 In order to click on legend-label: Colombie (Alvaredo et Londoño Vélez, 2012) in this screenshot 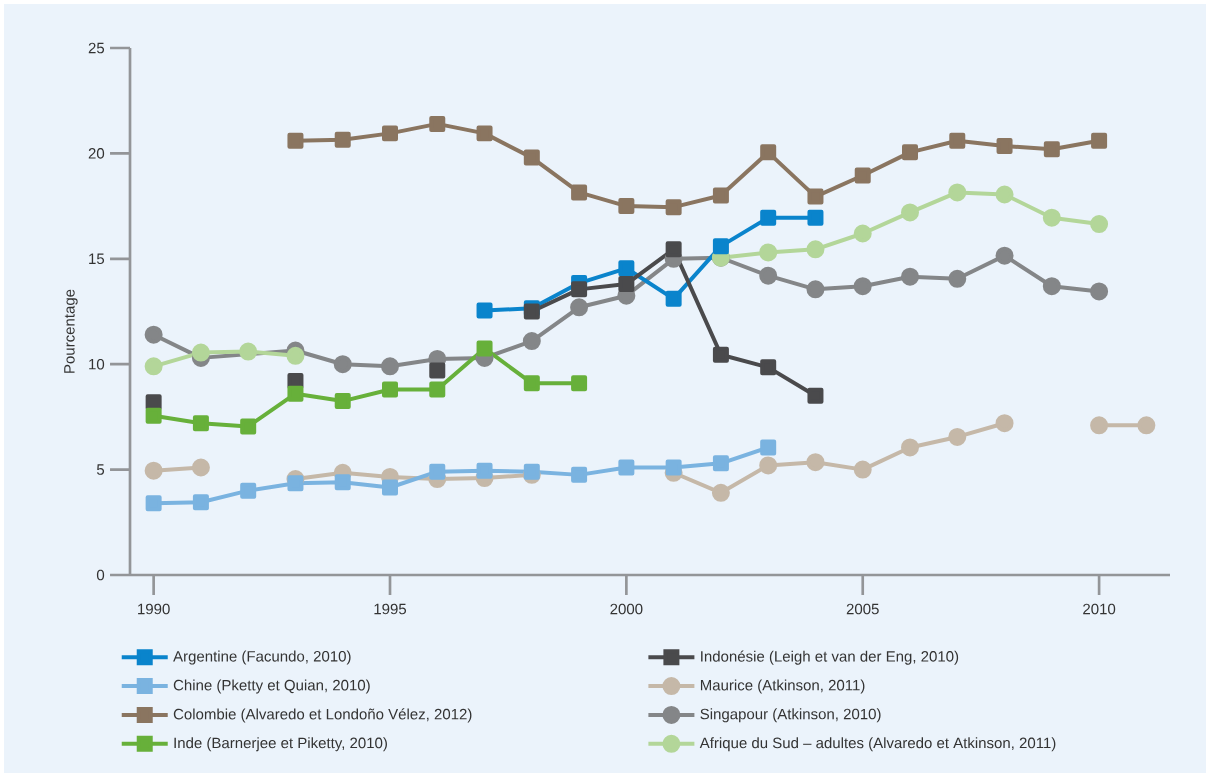, I will do `click(322, 715)`.